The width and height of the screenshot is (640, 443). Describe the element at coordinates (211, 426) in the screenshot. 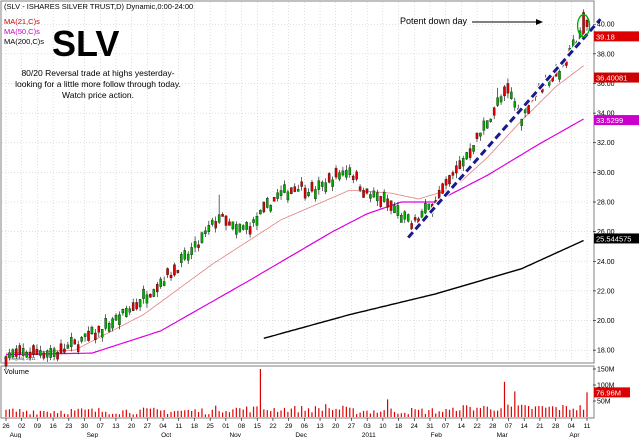

I see `date-tick-label: 25` at that location.